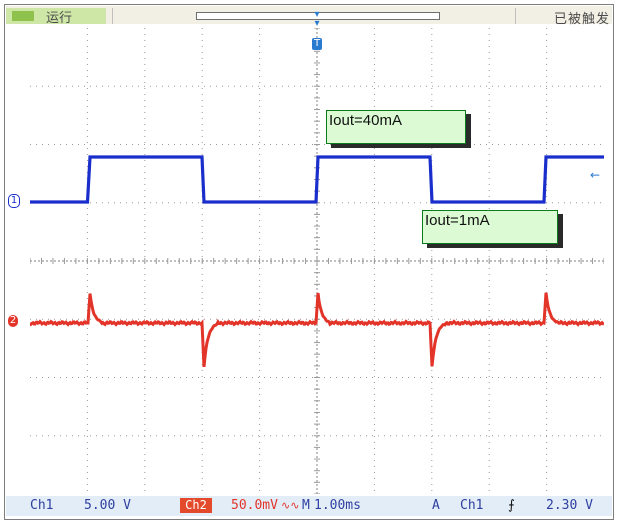 The image size is (618, 524). What do you see at coordinates (365, 120) in the screenshot?
I see `annotation-high-text: Iout=40mA` at bounding box center [365, 120].